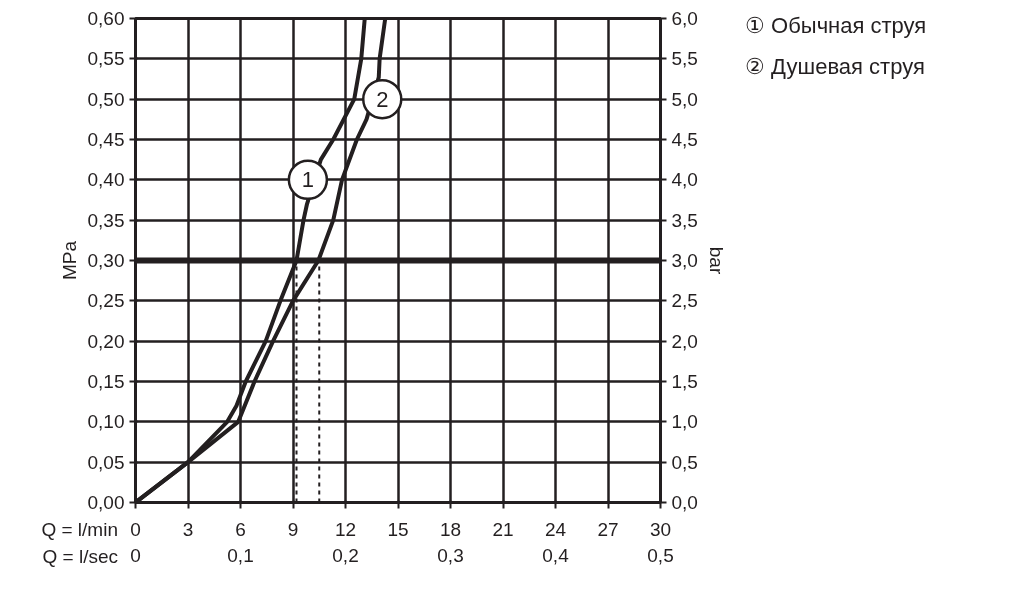  I want to click on y2-tick-label: 2,0, so click(684, 341).